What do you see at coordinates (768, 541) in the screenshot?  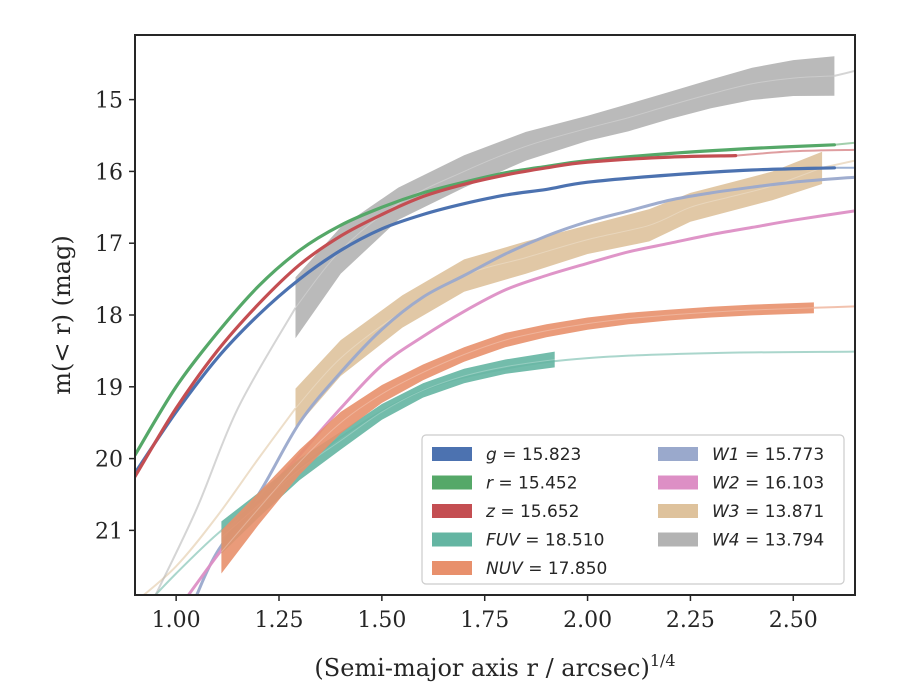 I see `legend-label-w4: W4 = 13.794` at bounding box center [768, 541].